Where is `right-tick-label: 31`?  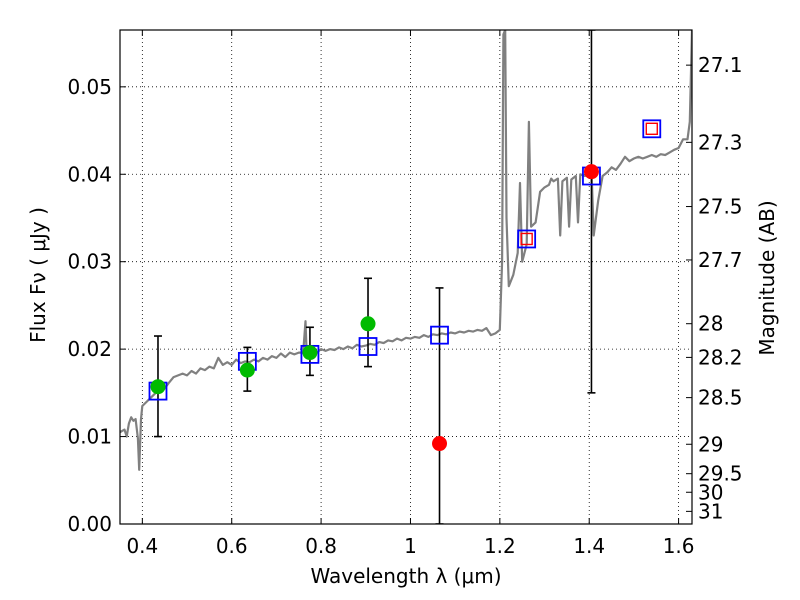 right-tick-label: 31 is located at coordinates (710, 511).